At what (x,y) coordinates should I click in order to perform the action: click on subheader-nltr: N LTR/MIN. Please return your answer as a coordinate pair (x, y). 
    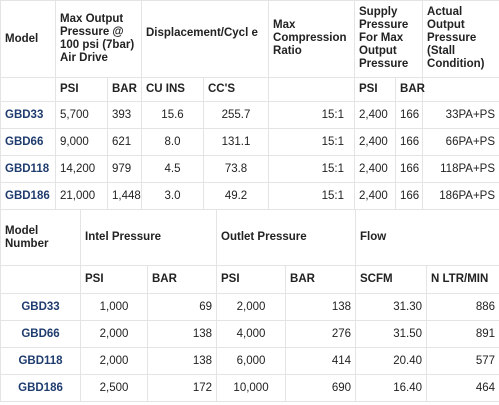
    Looking at the image, I should click on (462, 279).